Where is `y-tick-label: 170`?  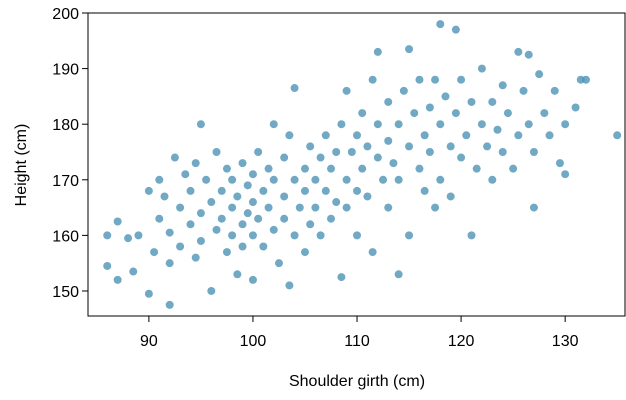 y-tick-label: 170 is located at coordinates (65, 181).